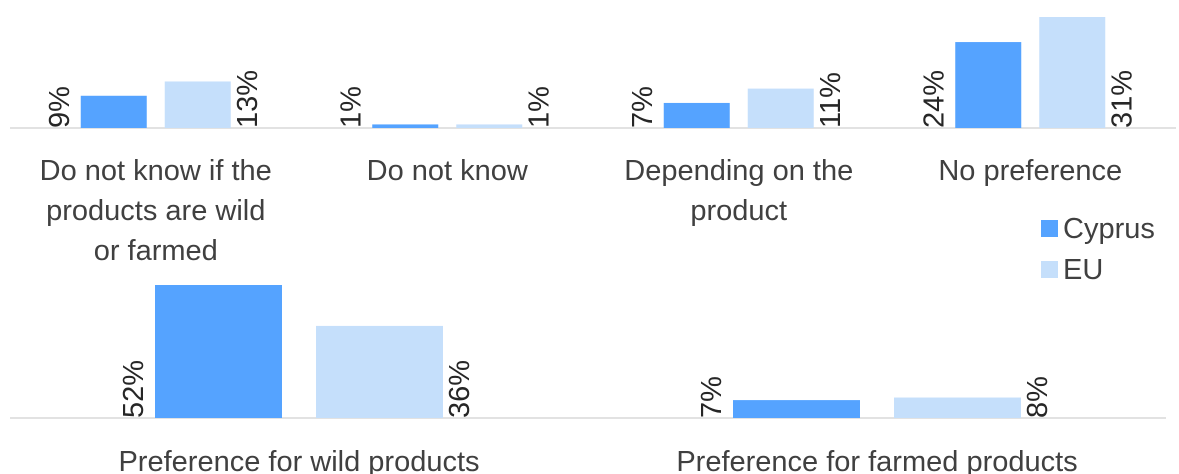  What do you see at coordinates (780, 108) in the screenshot?
I see `bar-eu-depending-on-the-product` at bounding box center [780, 108].